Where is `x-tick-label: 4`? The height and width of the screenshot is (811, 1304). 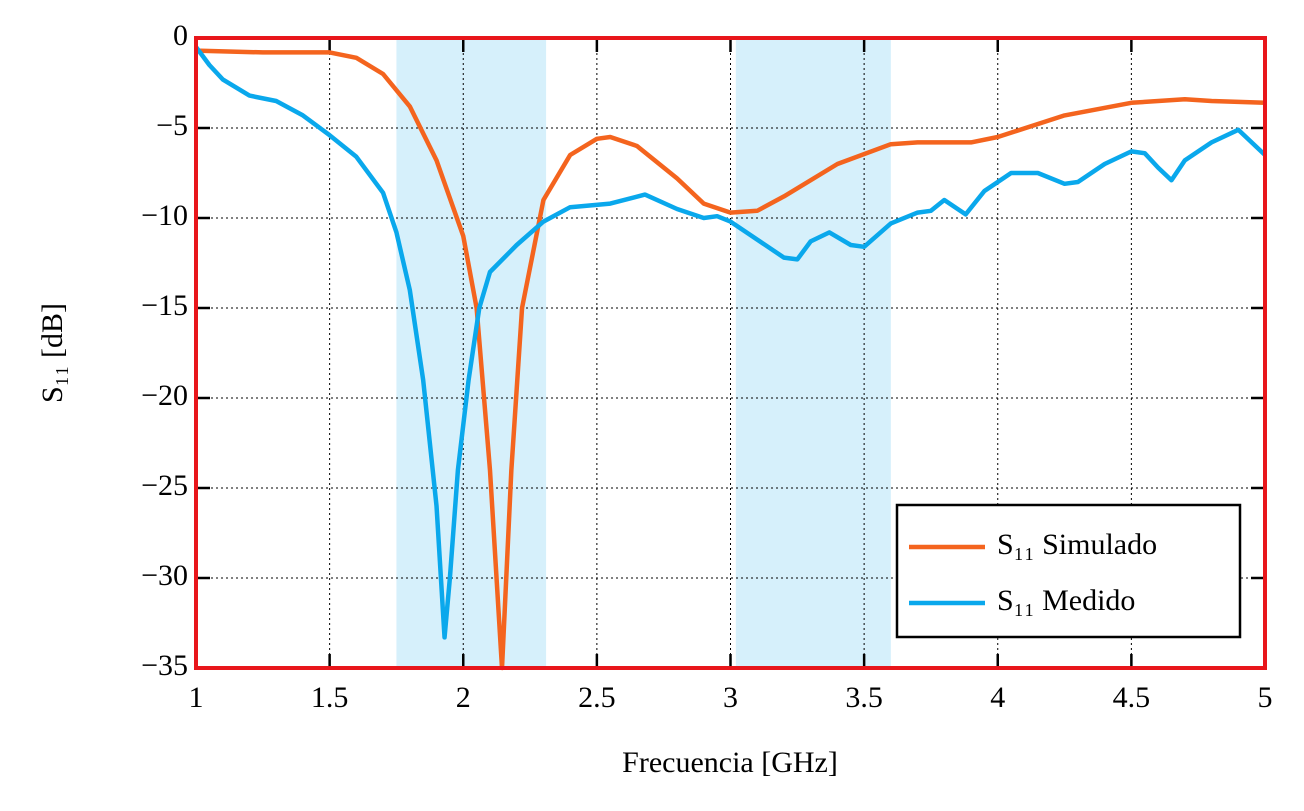
x-tick-label: 4 is located at coordinates (997, 697).